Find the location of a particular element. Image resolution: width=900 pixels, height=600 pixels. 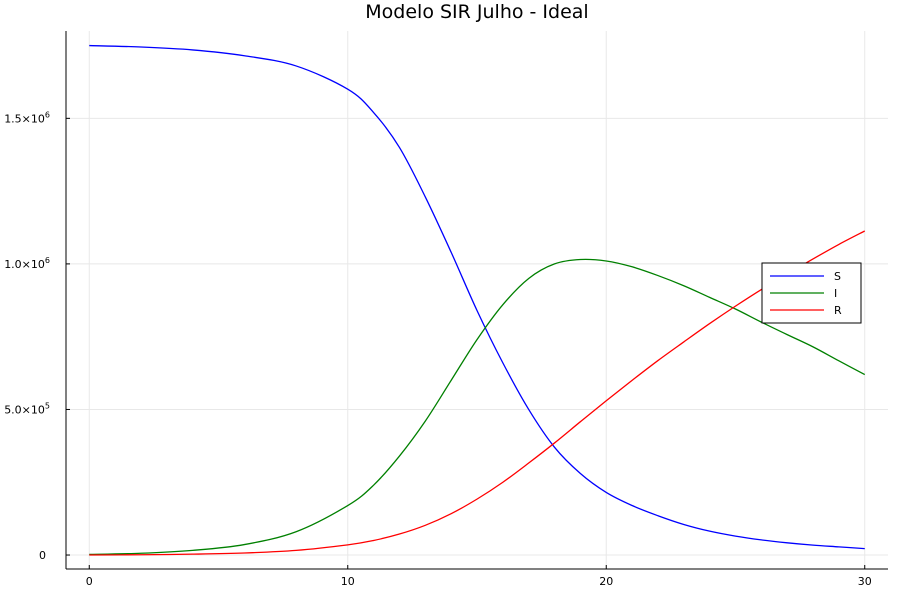

legend: SIR is located at coordinates (811, 293).